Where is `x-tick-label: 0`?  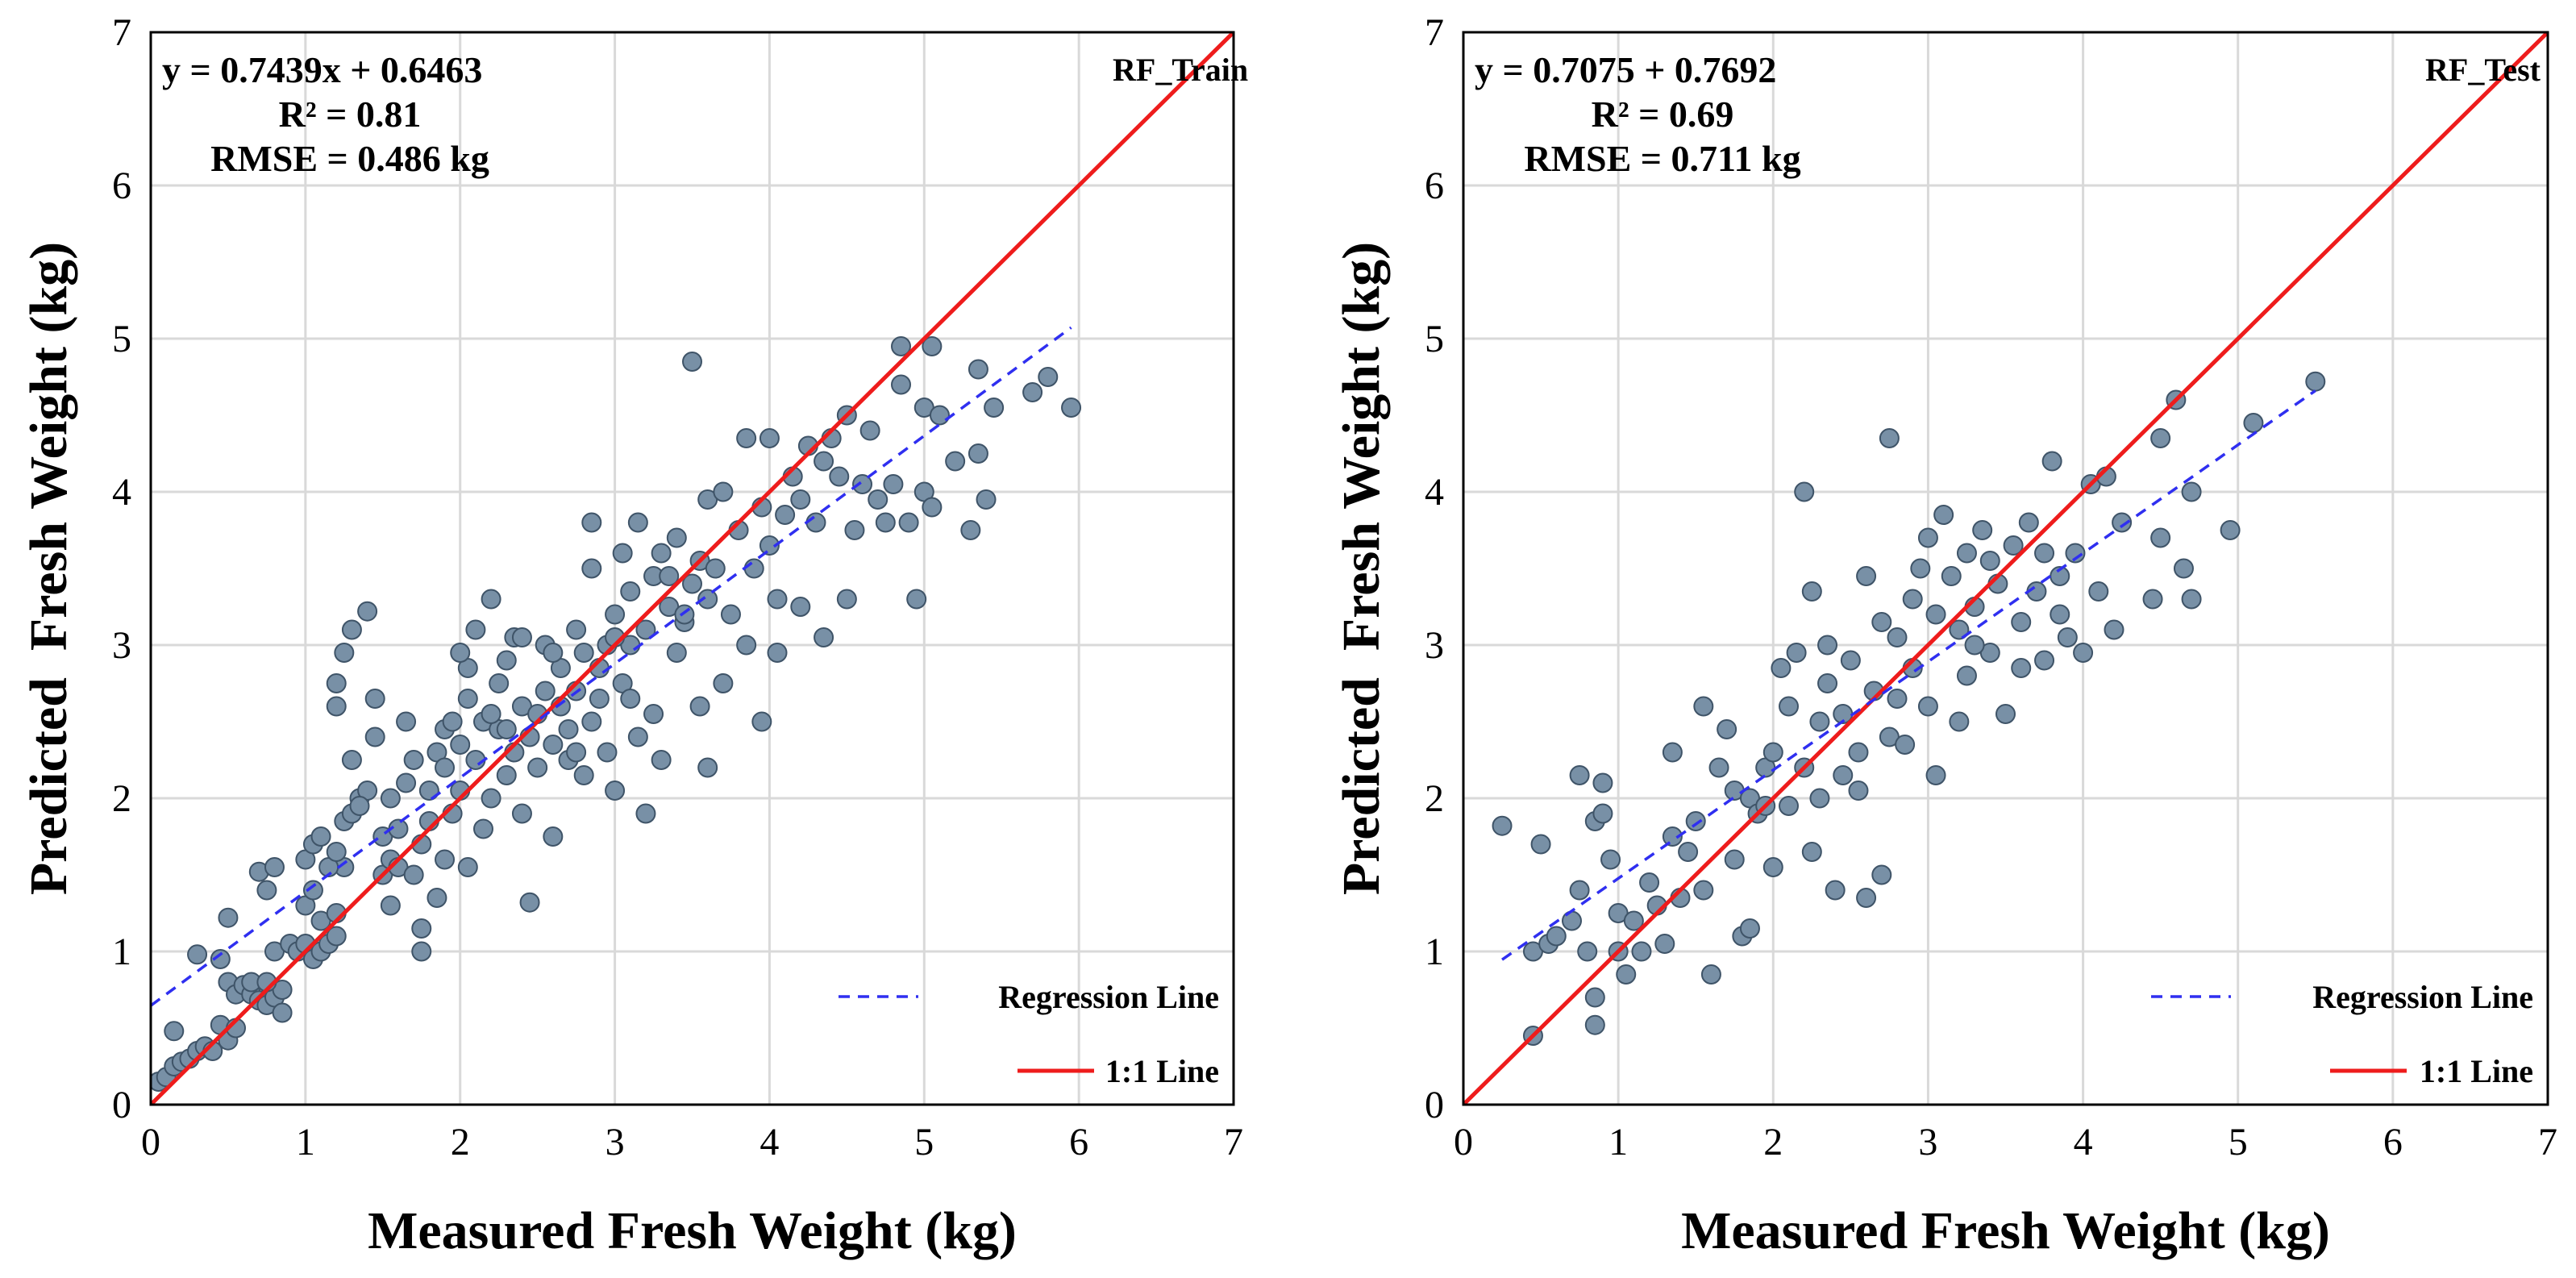 x-tick-label: 0 is located at coordinates (1463, 1142).